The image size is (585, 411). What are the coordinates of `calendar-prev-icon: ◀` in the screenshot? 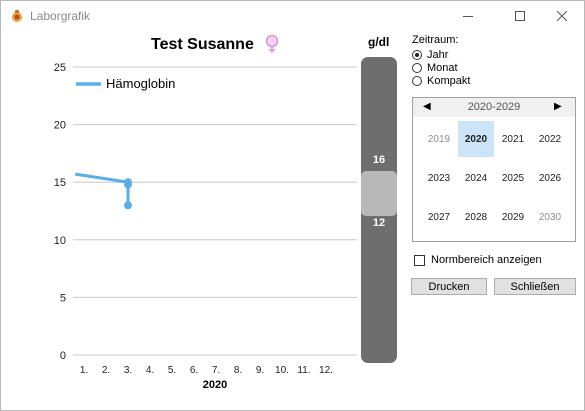 It's located at (427, 106).